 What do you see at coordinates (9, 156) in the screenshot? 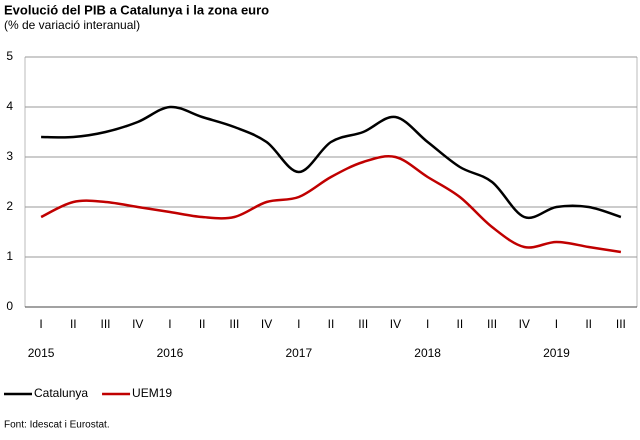
I see `y-tick-label: 3` at bounding box center [9, 156].